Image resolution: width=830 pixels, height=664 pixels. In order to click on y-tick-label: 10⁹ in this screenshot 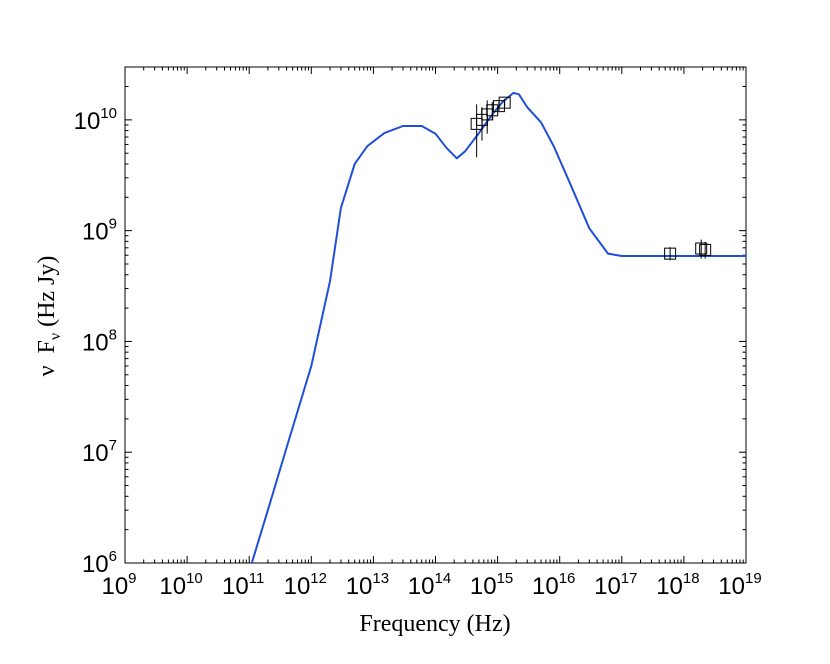, I will do `click(99, 231)`.